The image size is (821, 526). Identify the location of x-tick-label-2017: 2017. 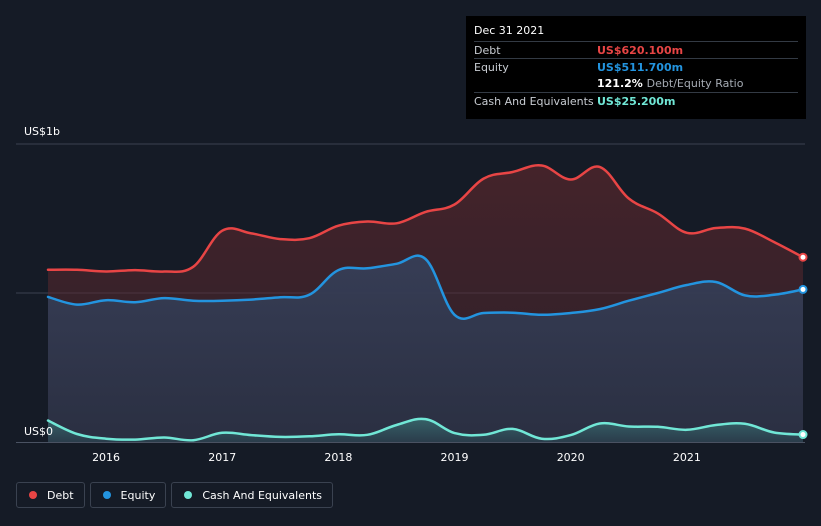
(222, 457).